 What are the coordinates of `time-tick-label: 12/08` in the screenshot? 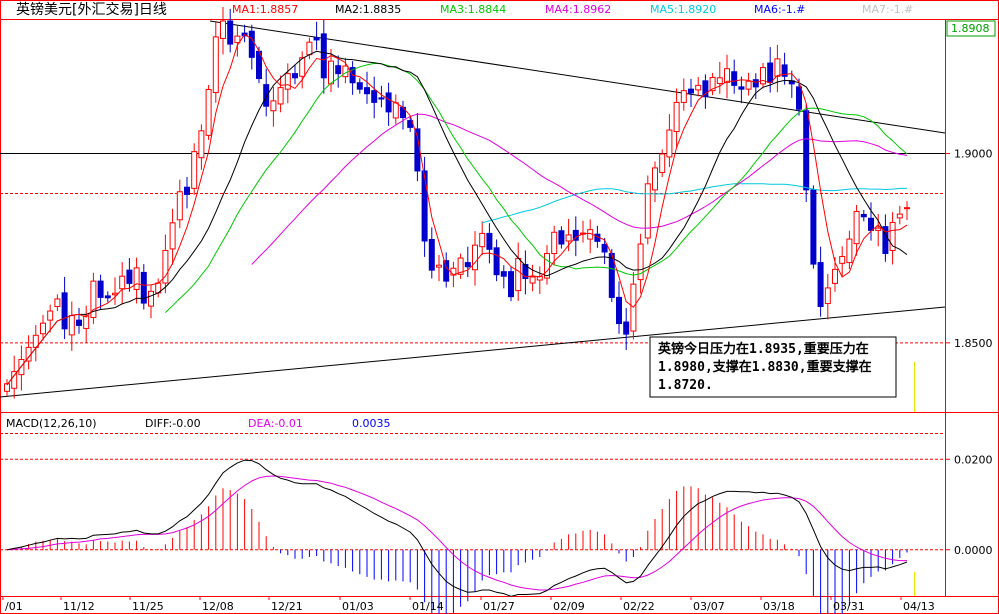 It's located at (218, 606).